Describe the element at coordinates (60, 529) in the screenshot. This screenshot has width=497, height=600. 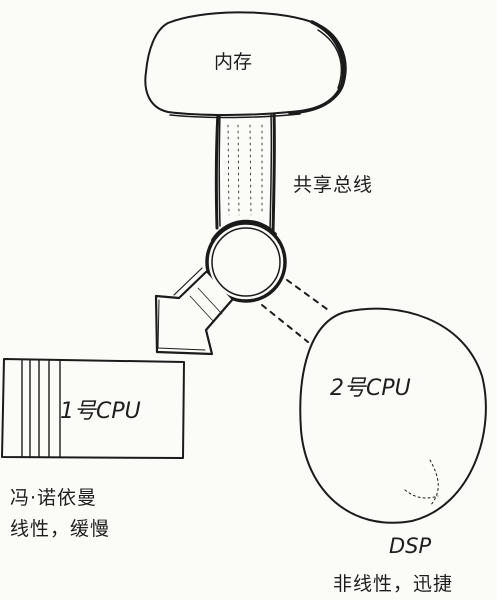
I see `von-neumann-traits: 线性，缓慢` at that location.